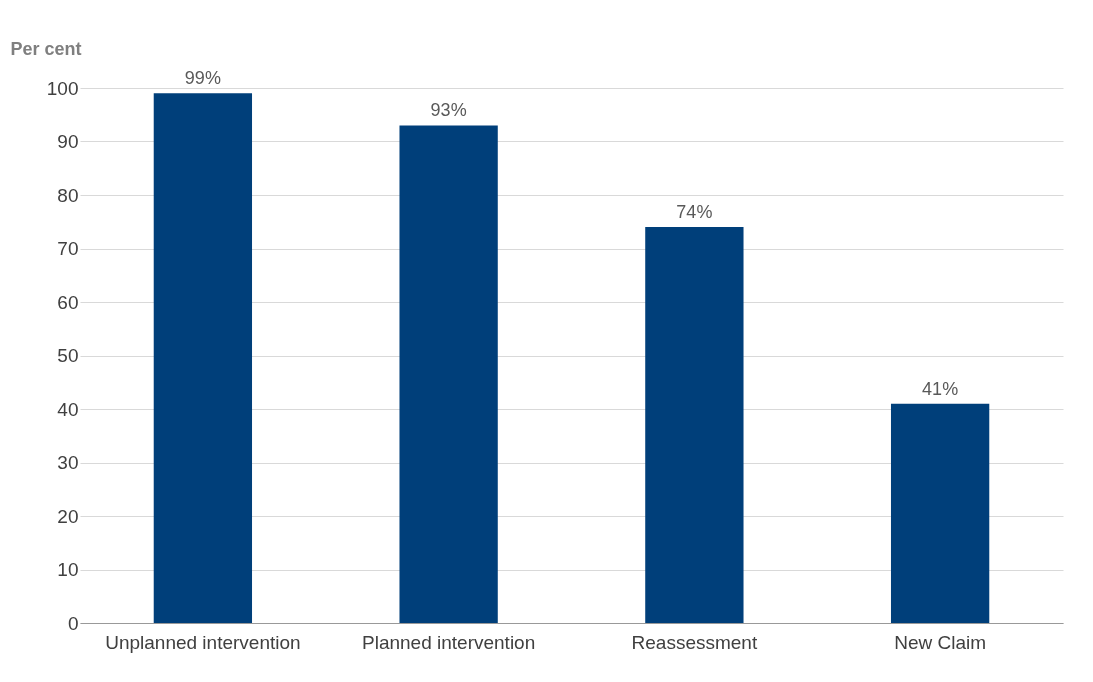  Describe the element at coordinates (68, 141) in the screenshot. I see `y-tick-label: 90` at that location.